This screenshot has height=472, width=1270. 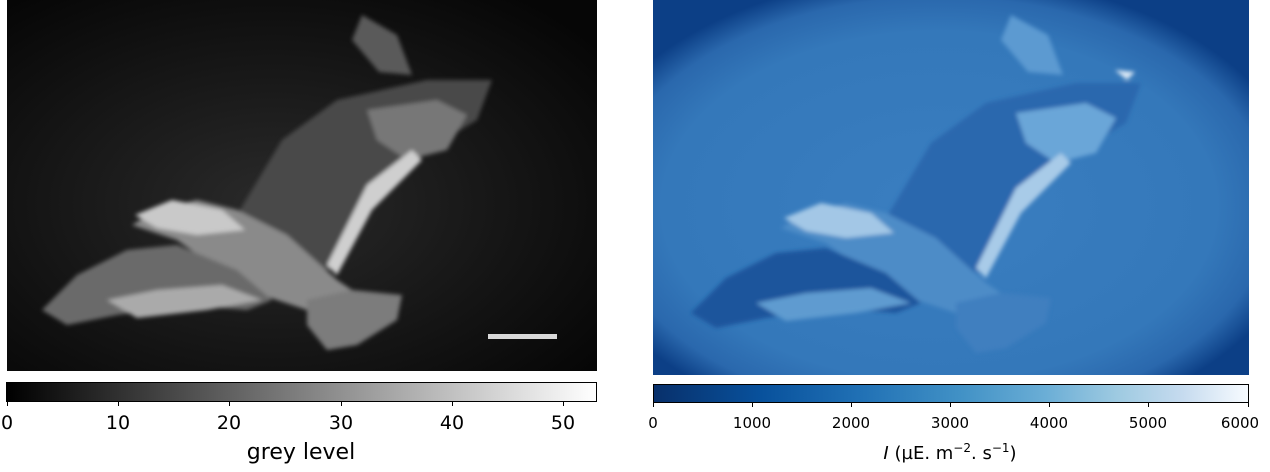 What do you see at coordinates (563, 423) in the screenshot?
I see `grey-tick-label: 50` at bounding box center [563, 423].